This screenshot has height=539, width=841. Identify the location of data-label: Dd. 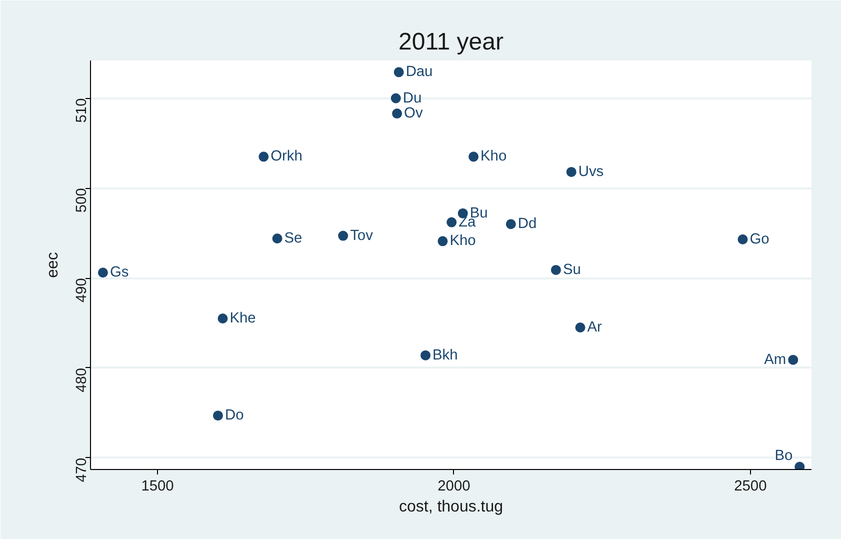
(527, 224).